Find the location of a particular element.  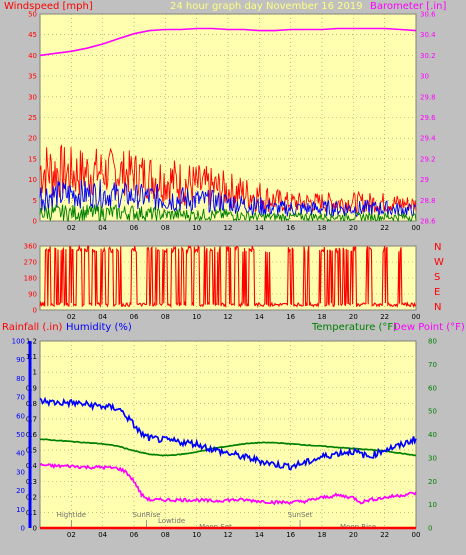

direction-x-tick-label: 10 is located at coordinates (196, 317).